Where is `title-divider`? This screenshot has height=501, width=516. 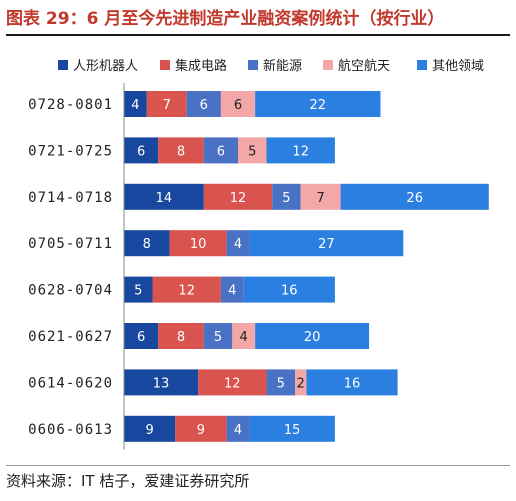
title-divider is located at coordinates (258, 35).